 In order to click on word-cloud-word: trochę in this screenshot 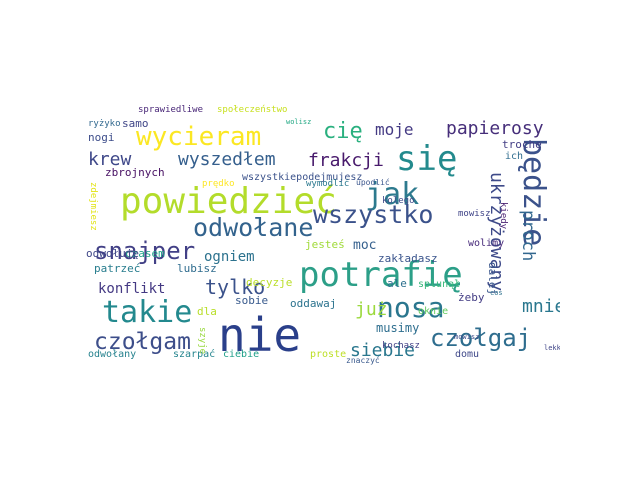, I will do `click(522, 144)`.